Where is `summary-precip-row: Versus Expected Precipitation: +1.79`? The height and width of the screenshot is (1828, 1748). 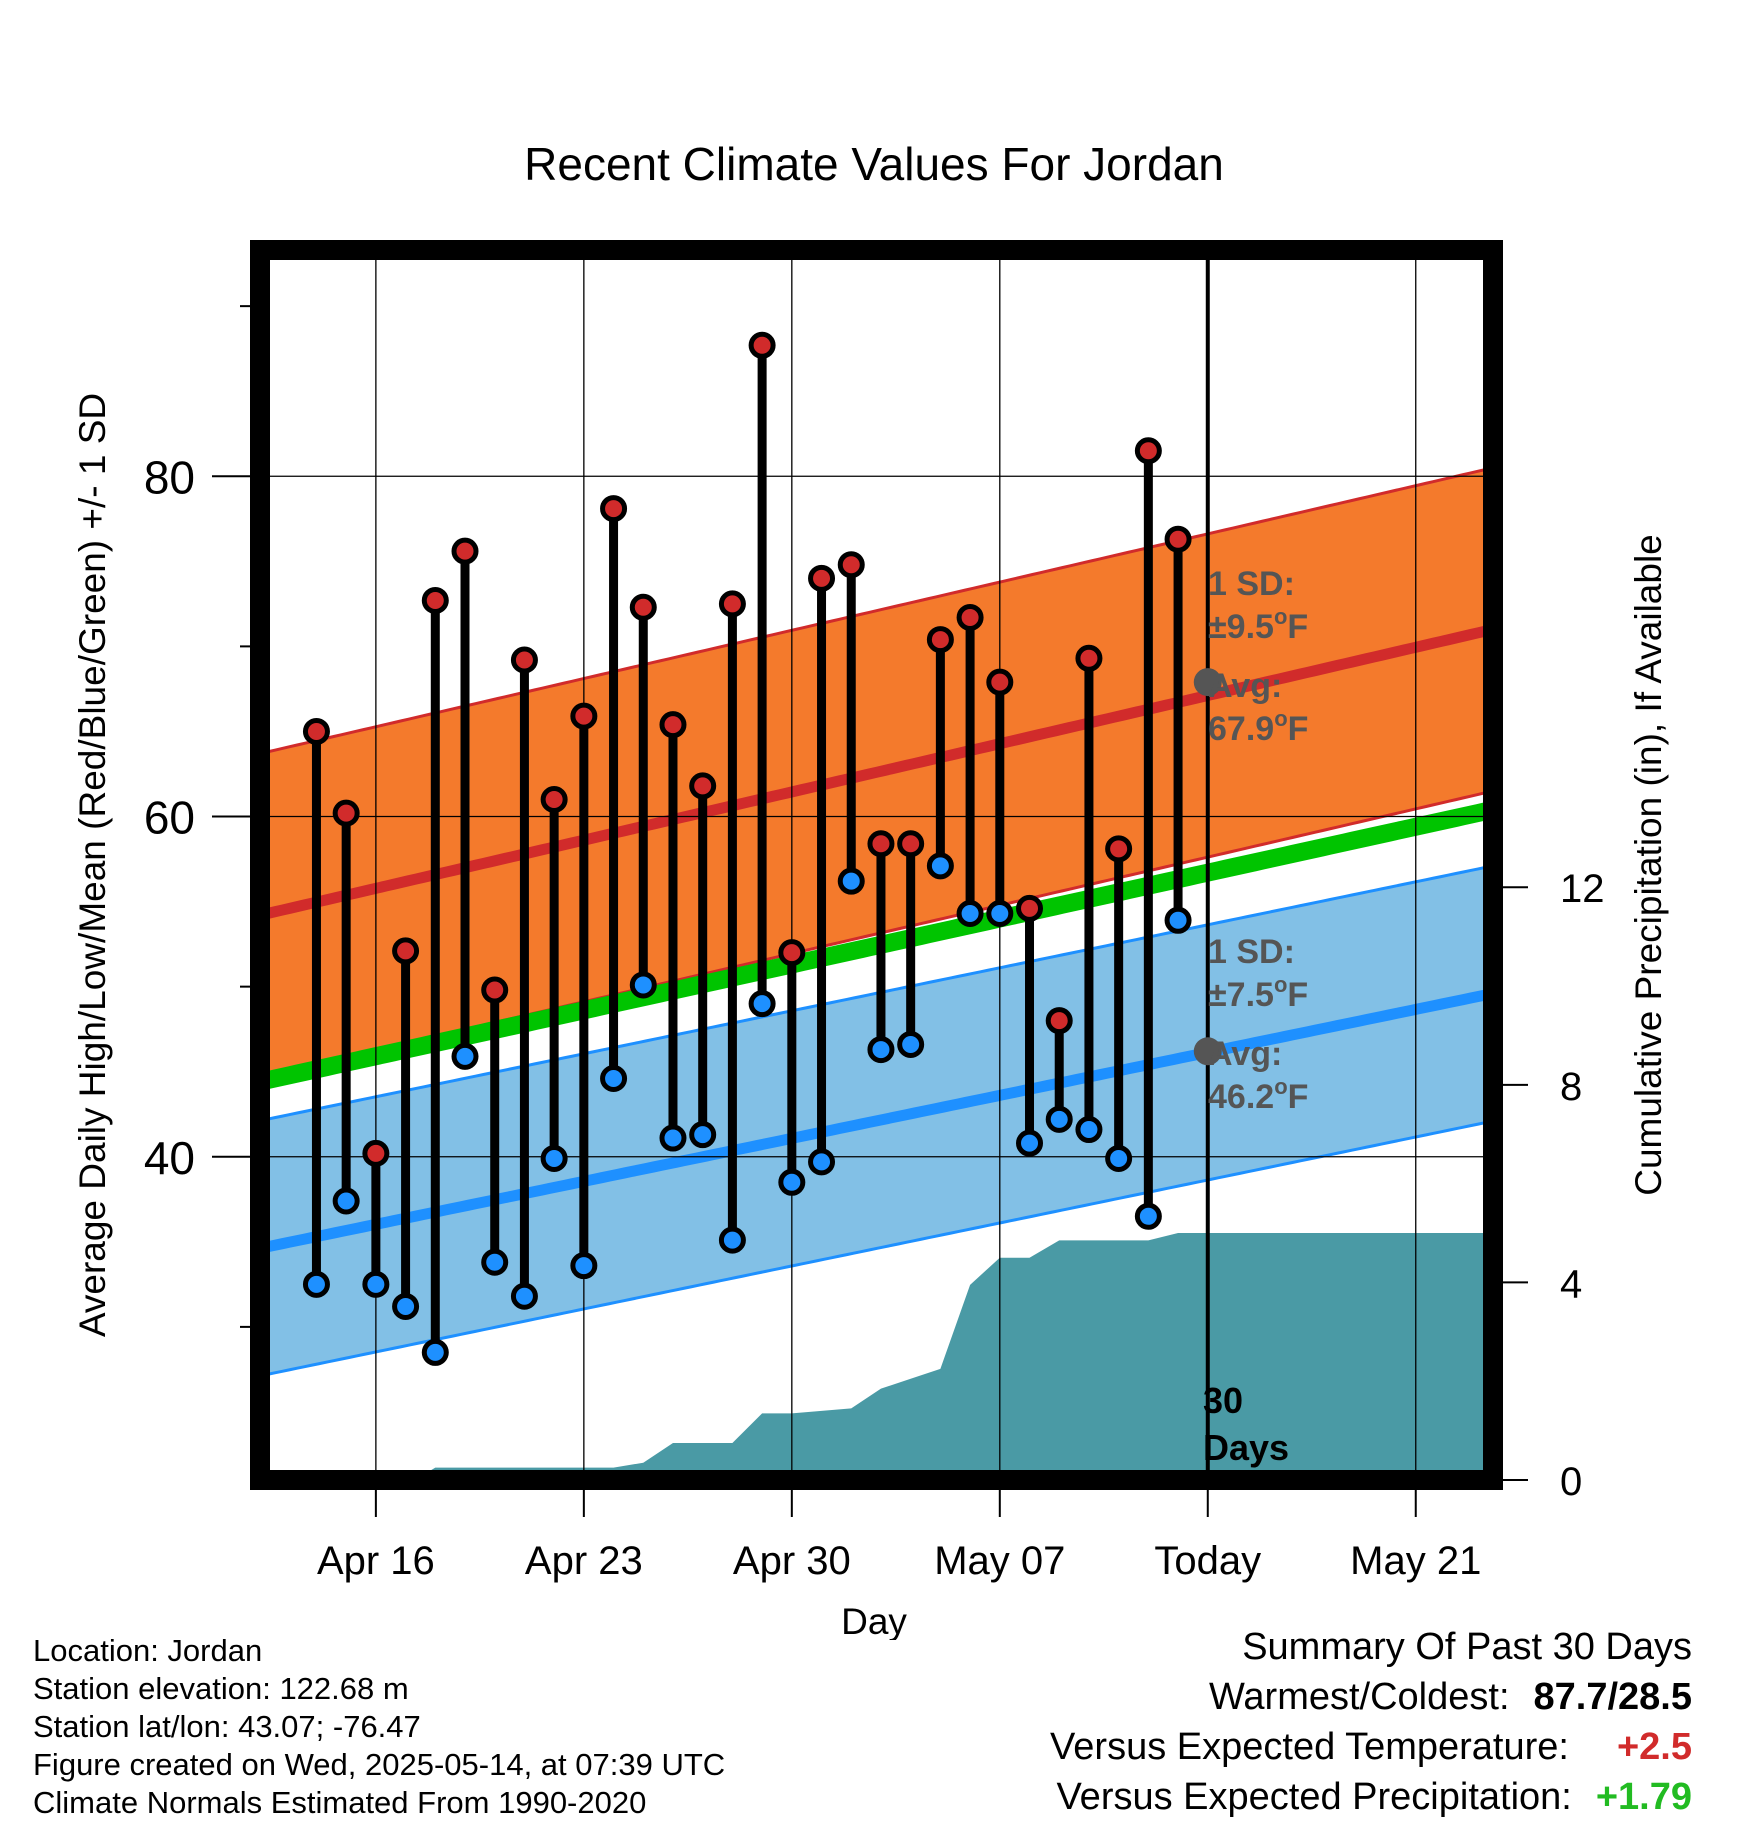 summary-precip-row: Versus Expected Precipitation: +1.79 is located at coordinates (1371, 1797).